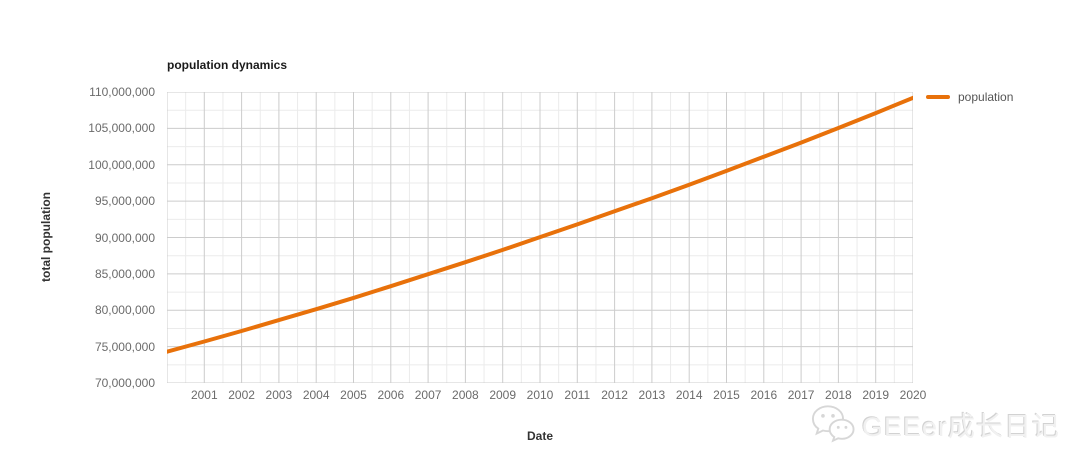 This screenshot has width=1080, height=473. I want to click on wechat-icon, so click(833, 424).